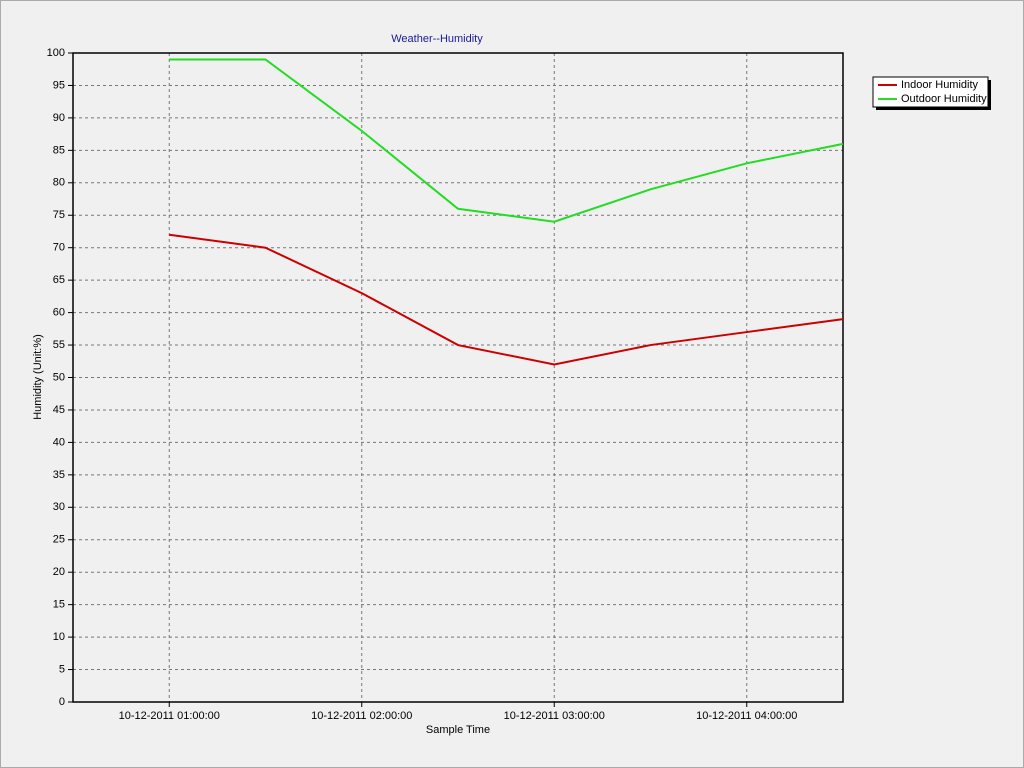  Describe the element at coordinates (59, 150) in the screenshot. I see `y-tick-label: 85` at that location.